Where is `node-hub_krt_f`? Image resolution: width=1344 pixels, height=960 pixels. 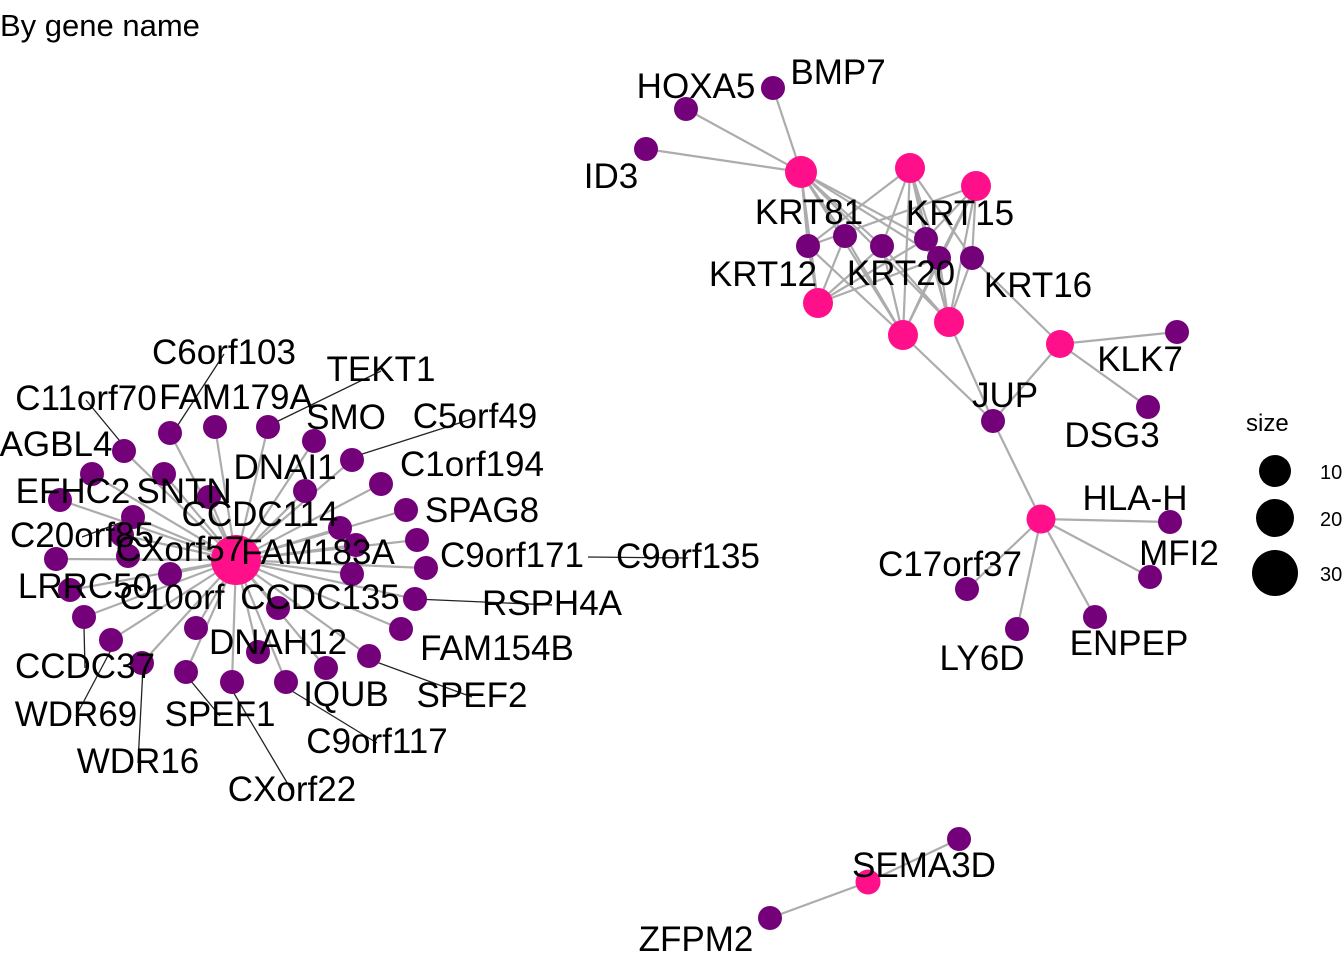
node-hub_krt_f is located at coordinates (949, 322).